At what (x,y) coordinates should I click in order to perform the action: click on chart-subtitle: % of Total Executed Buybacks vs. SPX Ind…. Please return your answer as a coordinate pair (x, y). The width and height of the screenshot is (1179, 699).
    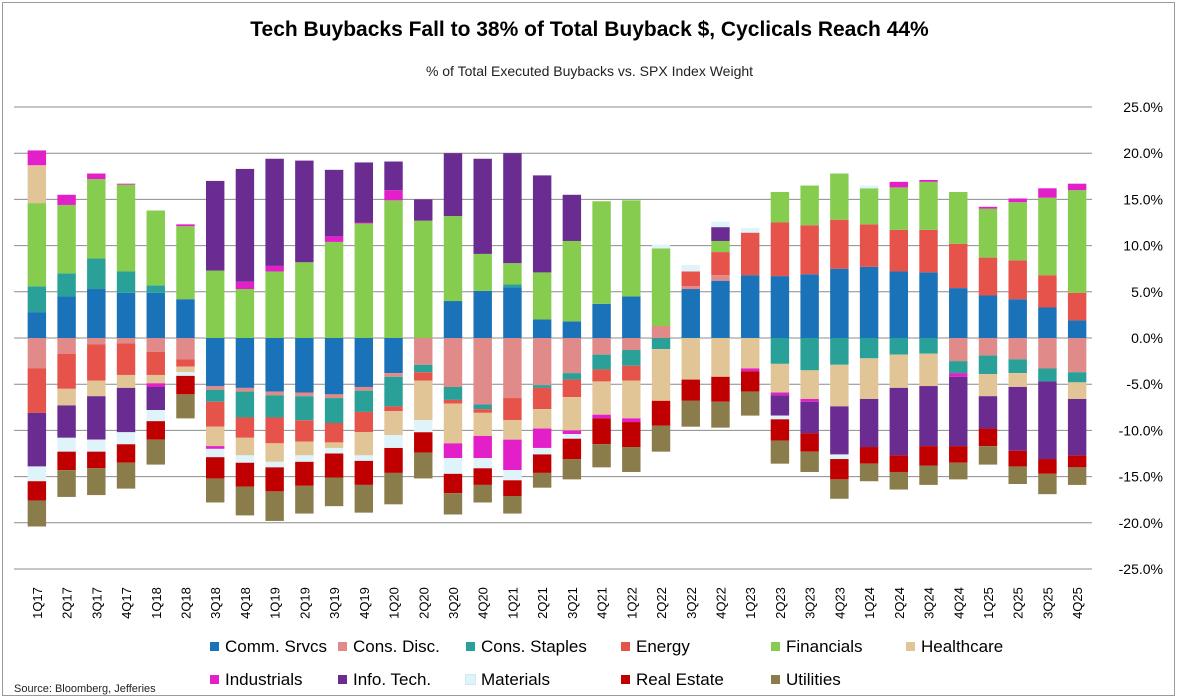
    Looking at the image, I should click on (589, 71).